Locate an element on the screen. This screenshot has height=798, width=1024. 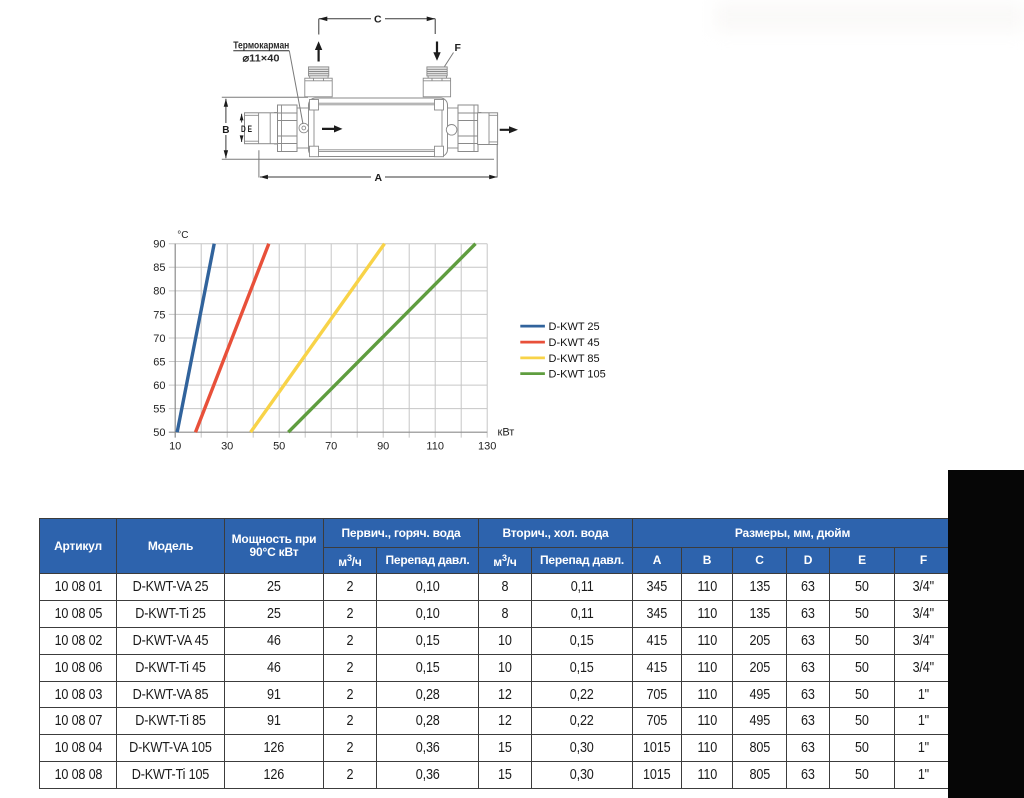
svg-text: D-KWT 45 is located at coordinates (574, 343).